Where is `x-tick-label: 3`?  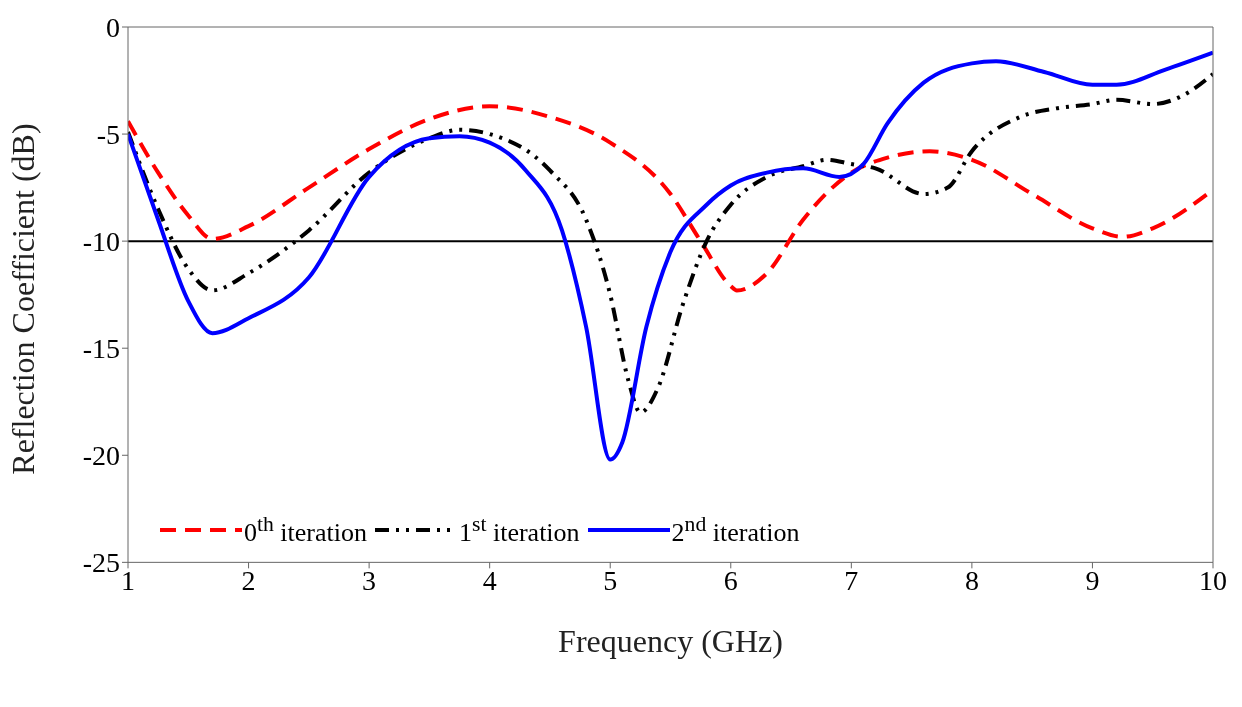
x-tick-label: 3 is located at coordinates (369, 581).